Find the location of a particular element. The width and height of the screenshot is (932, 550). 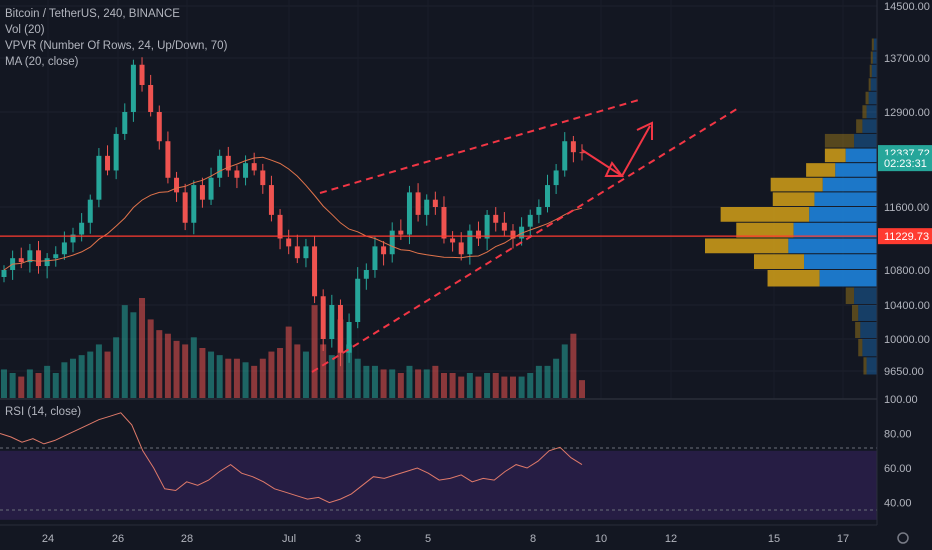

price-tick-label: 12900.00 is located at coordinates (907, 113).